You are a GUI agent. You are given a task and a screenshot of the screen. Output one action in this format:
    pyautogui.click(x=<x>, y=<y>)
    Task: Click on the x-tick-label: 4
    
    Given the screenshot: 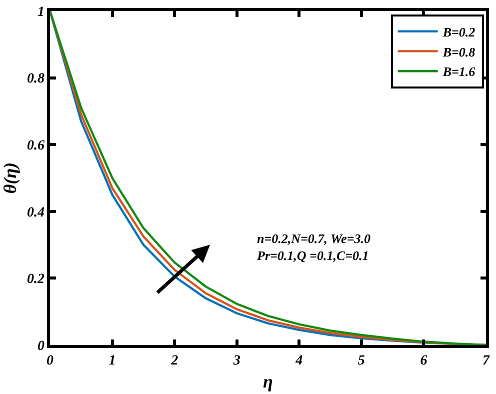 What is the action you would take?
    pyautogui.click(x=298, y=361)
    